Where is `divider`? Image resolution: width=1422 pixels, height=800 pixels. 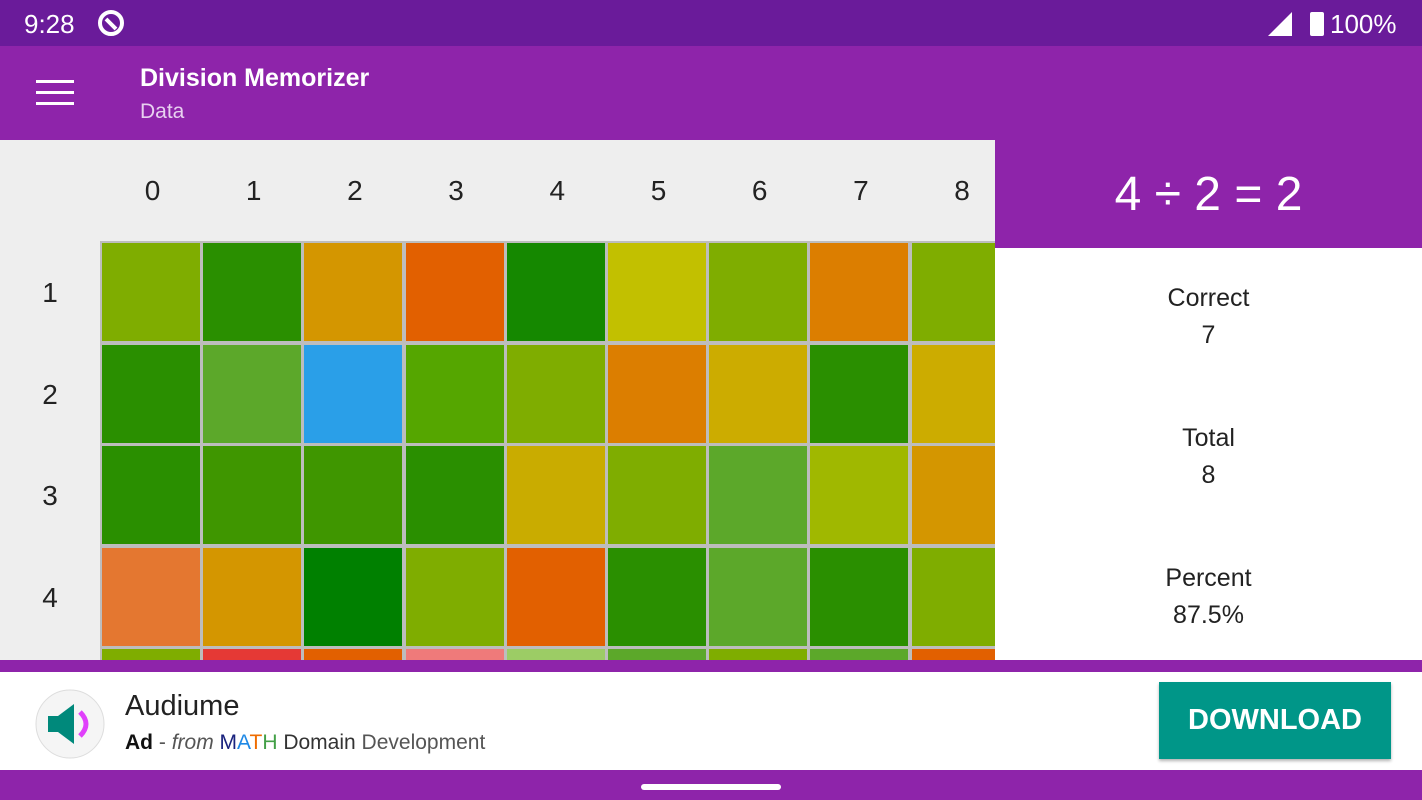
divider is located at coordinates (711, 666).